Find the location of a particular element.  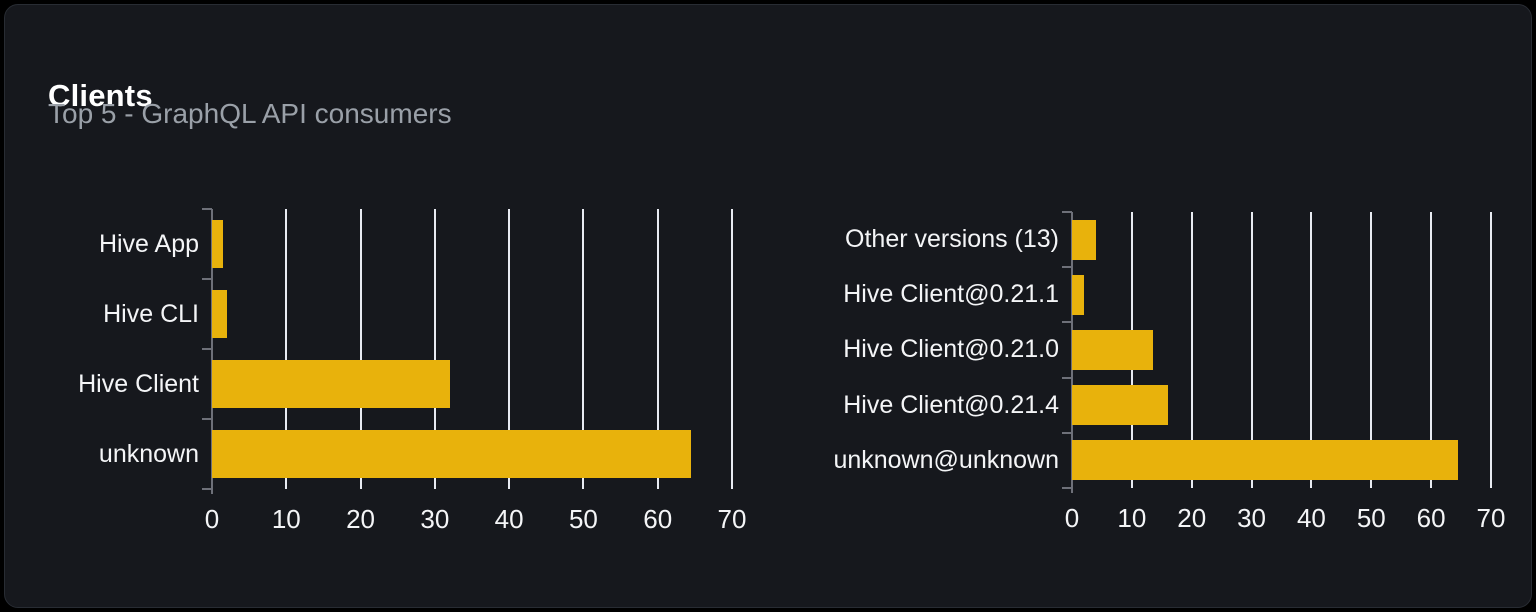

category-label: Hive Client is located at coordinates (138, 384).